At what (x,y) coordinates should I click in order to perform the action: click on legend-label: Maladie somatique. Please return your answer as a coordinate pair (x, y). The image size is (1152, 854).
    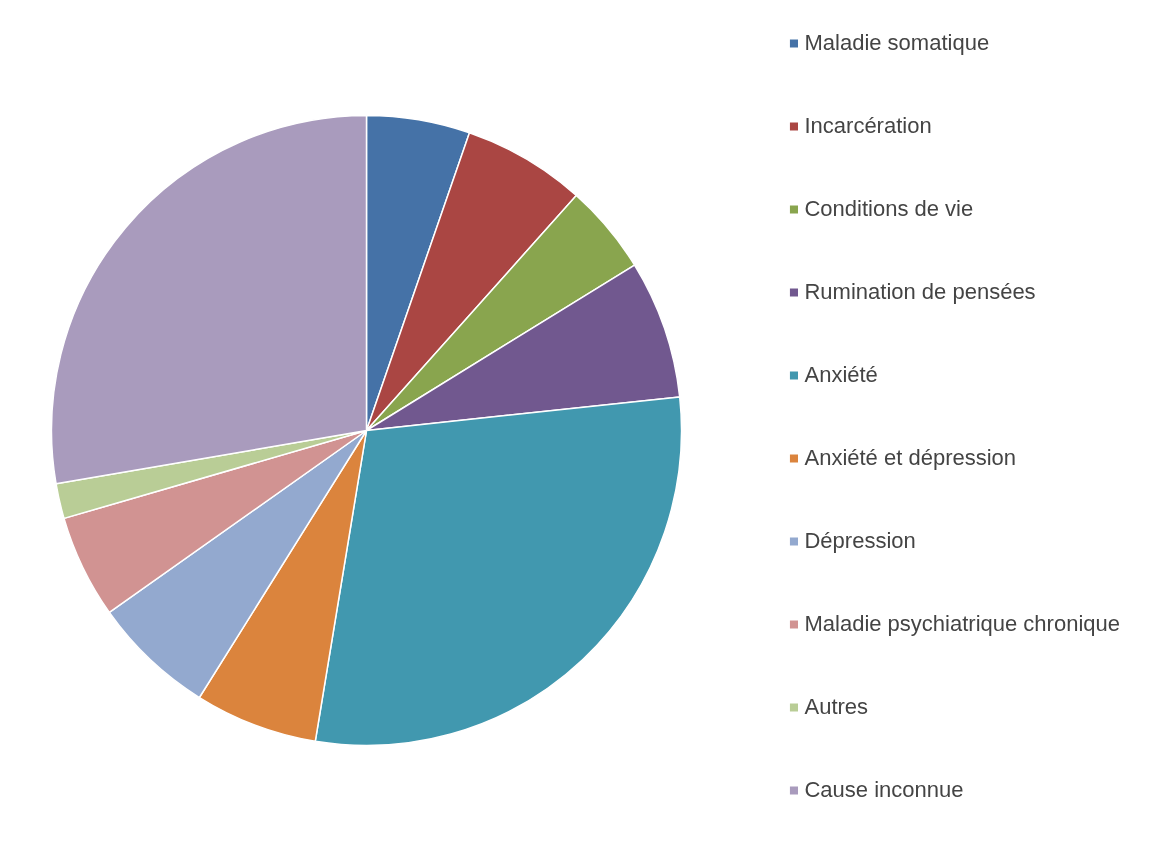
    Looking at the image, I should click on (897, 43).